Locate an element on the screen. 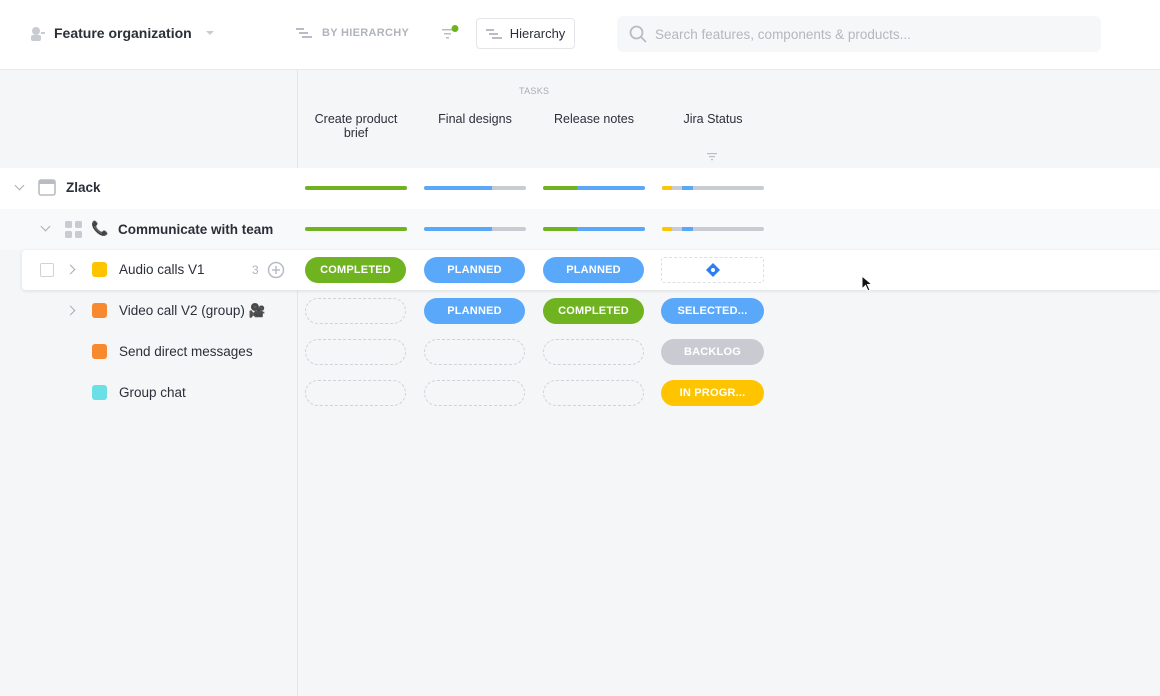 The width and height of the screenshot is (1160, 696). add-circle-icon is located at coordinates (276, 270).